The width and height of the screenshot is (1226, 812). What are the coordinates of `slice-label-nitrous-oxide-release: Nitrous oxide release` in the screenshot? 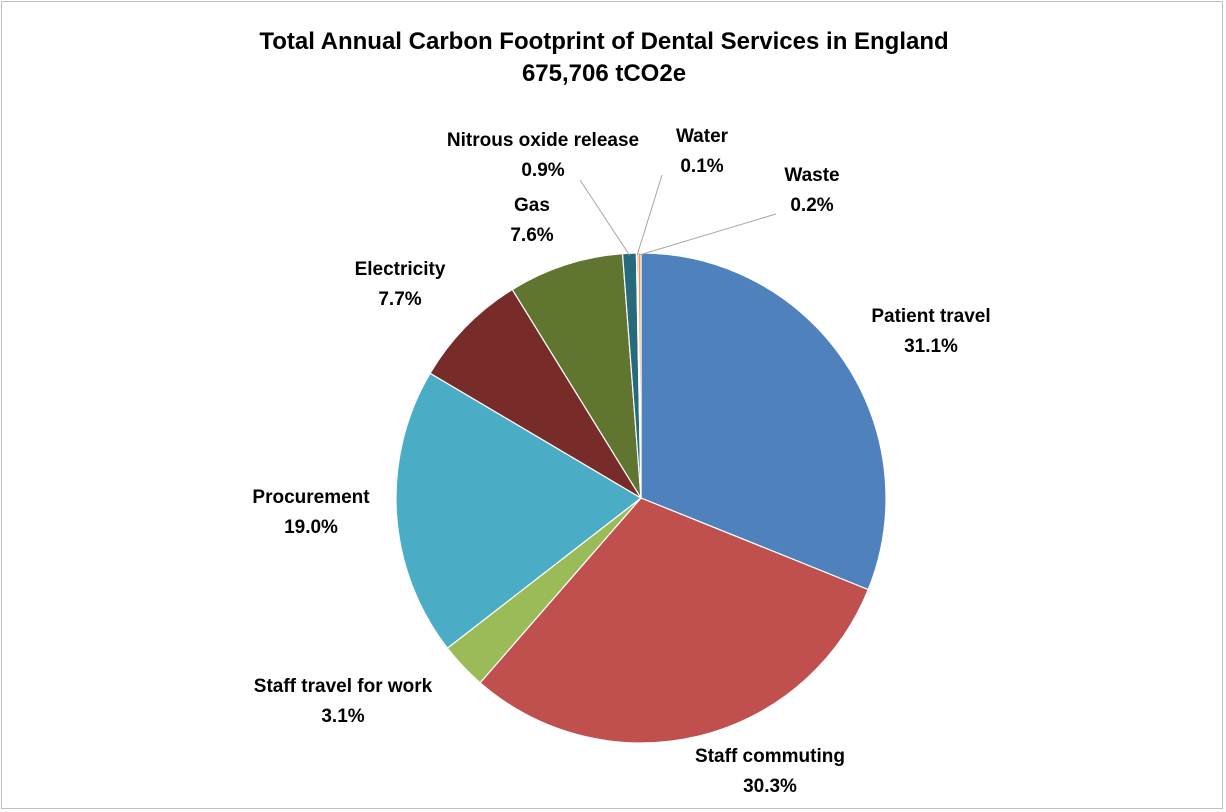 It's located at (543, 140).